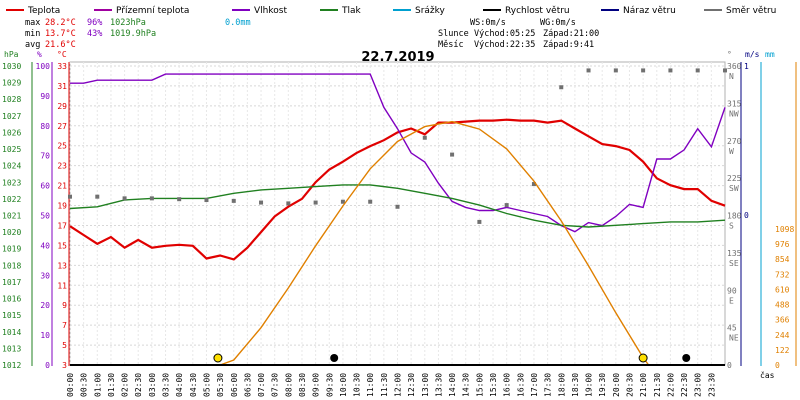 The height and width of the screenshot is (400, 800). Describe the element at coordinates (430, 11) in the screenshot. I see `legend-label-4: Srážky` at that location.